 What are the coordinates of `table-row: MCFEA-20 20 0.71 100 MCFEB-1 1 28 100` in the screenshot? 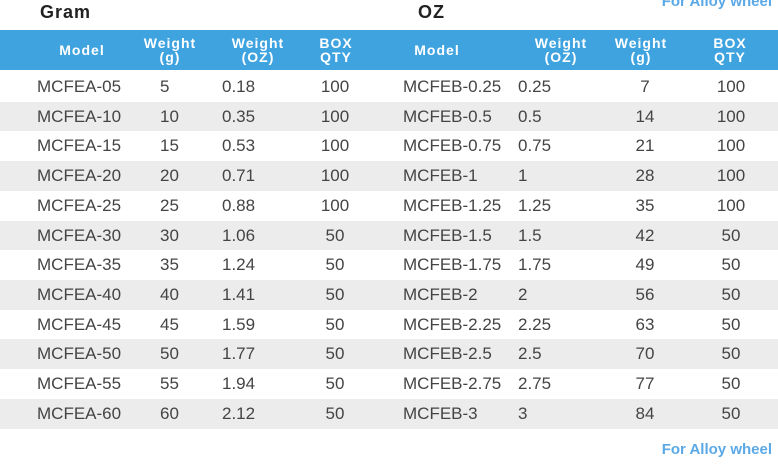 It's located at (389, 176).